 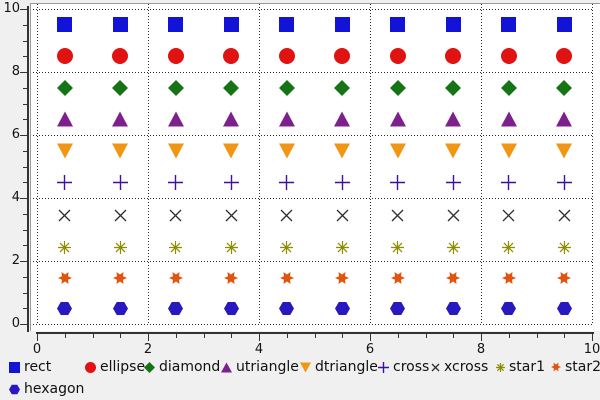 I want to click on legend-label: dtriangle, so click(x=346, y=367).